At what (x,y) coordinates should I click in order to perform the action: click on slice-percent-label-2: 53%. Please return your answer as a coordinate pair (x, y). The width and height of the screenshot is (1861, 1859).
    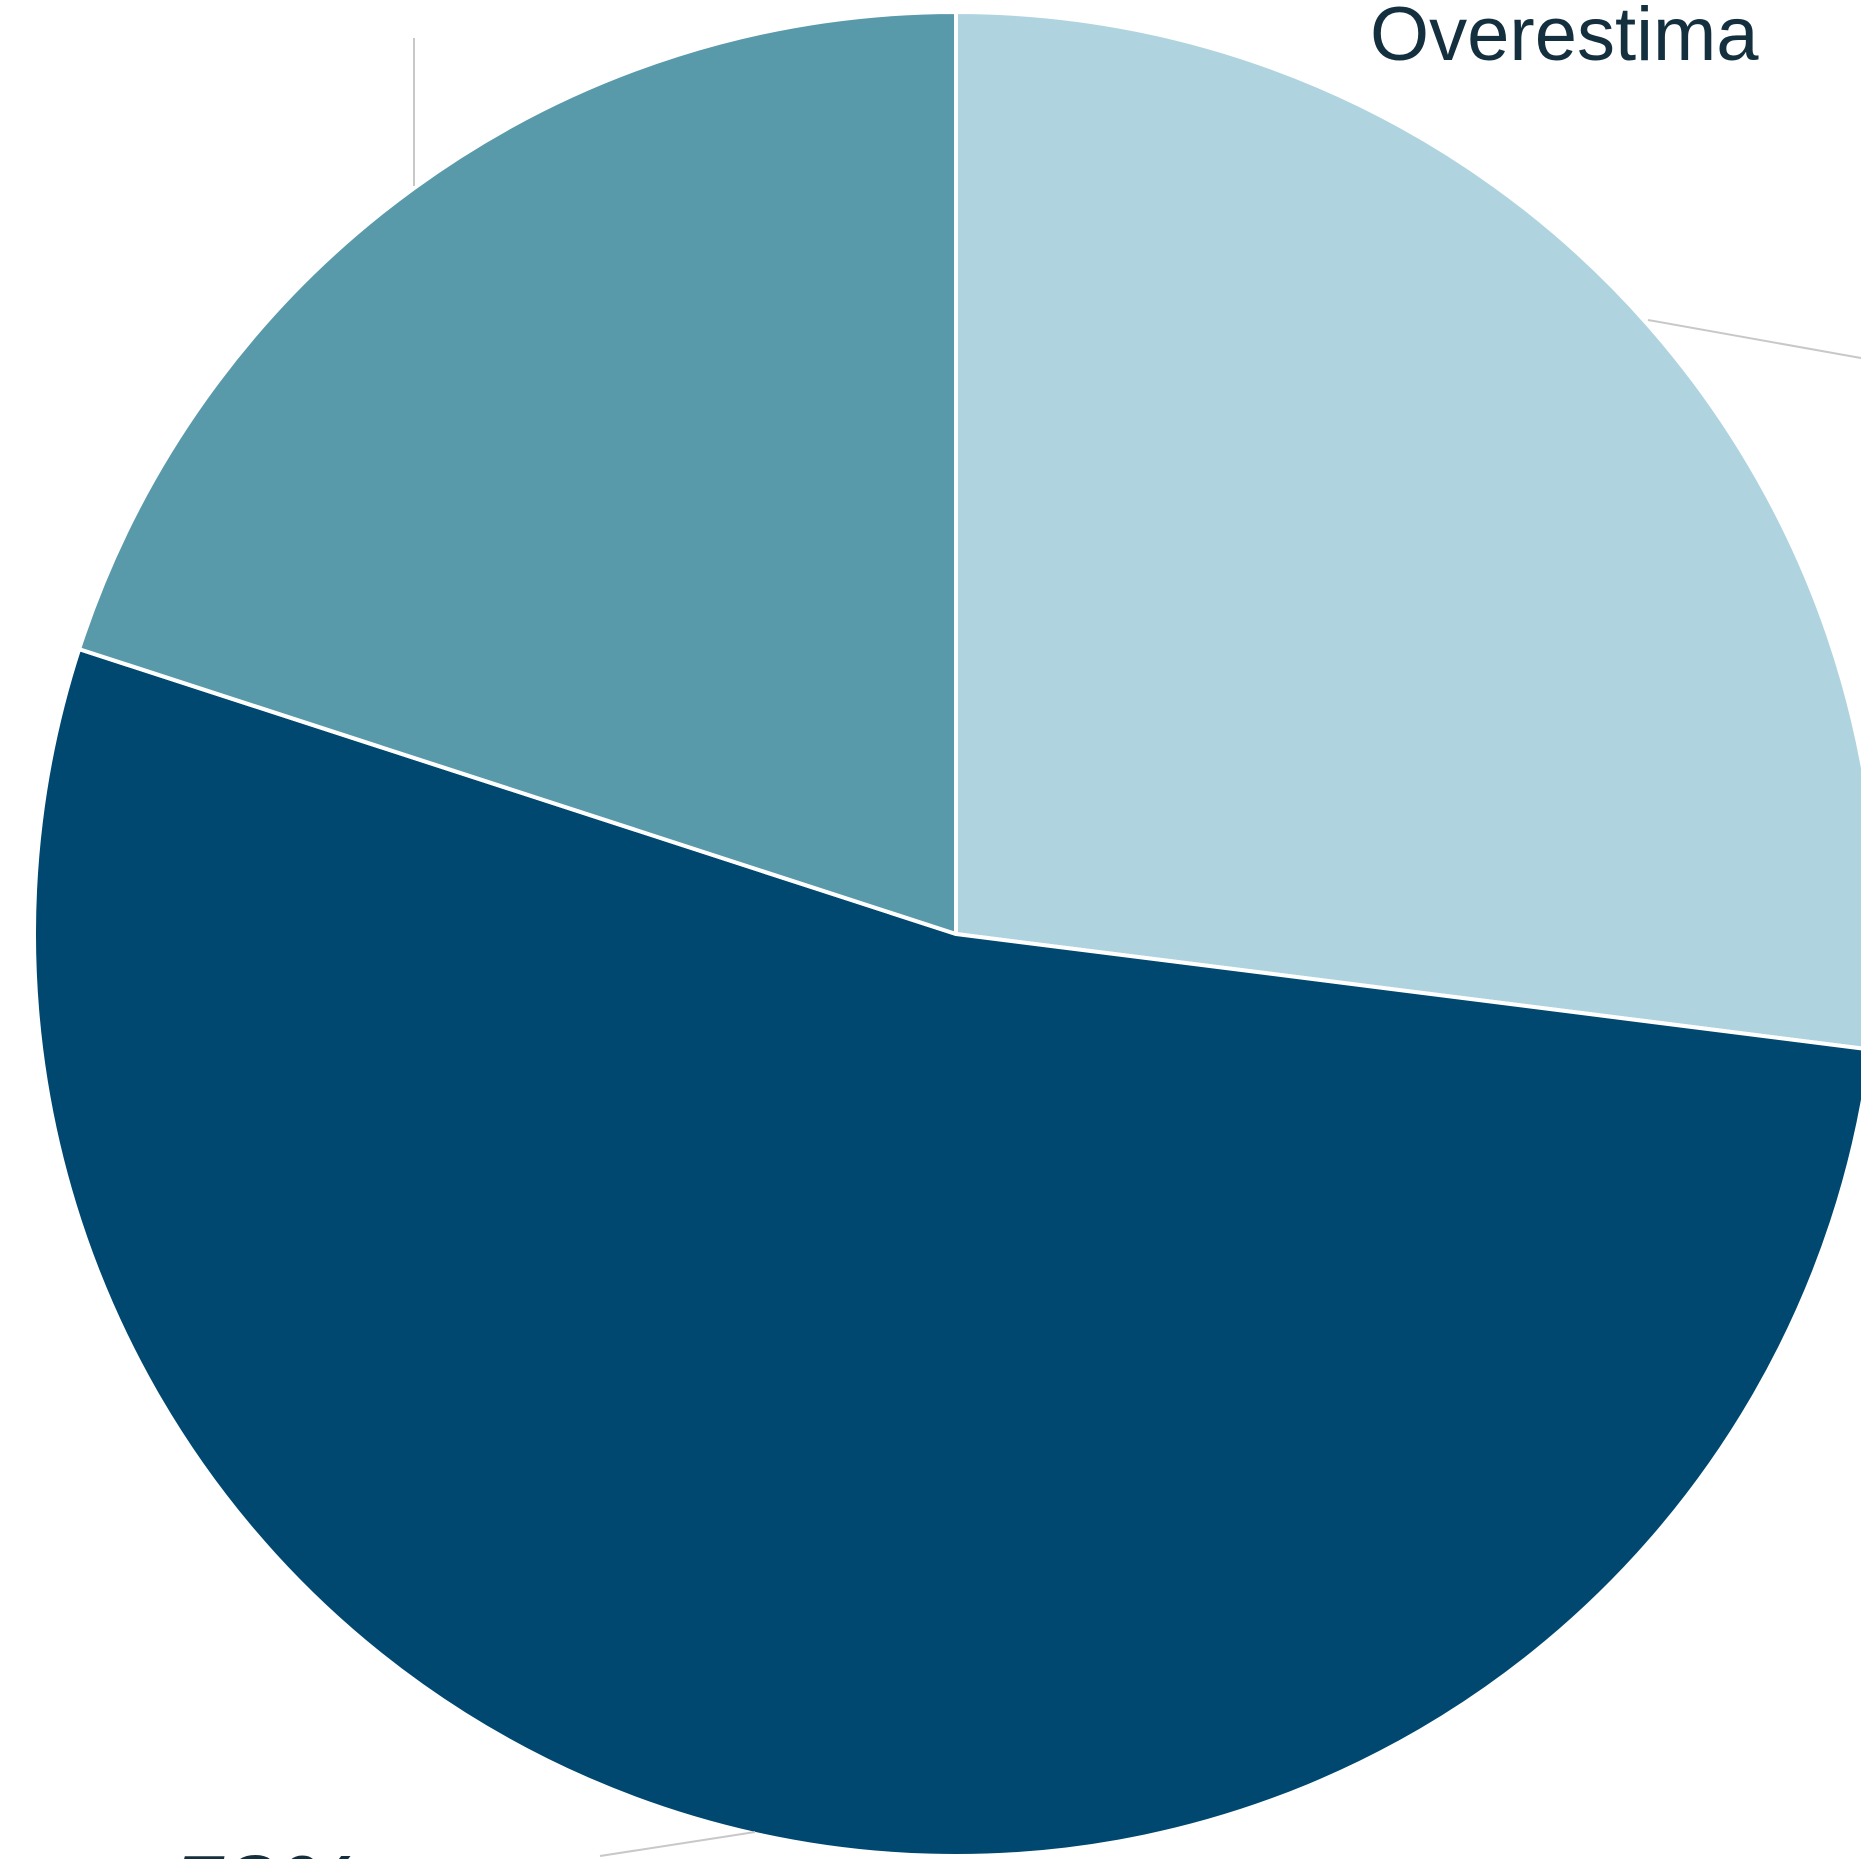
    Looking at the image, I should click on (266, 1847).